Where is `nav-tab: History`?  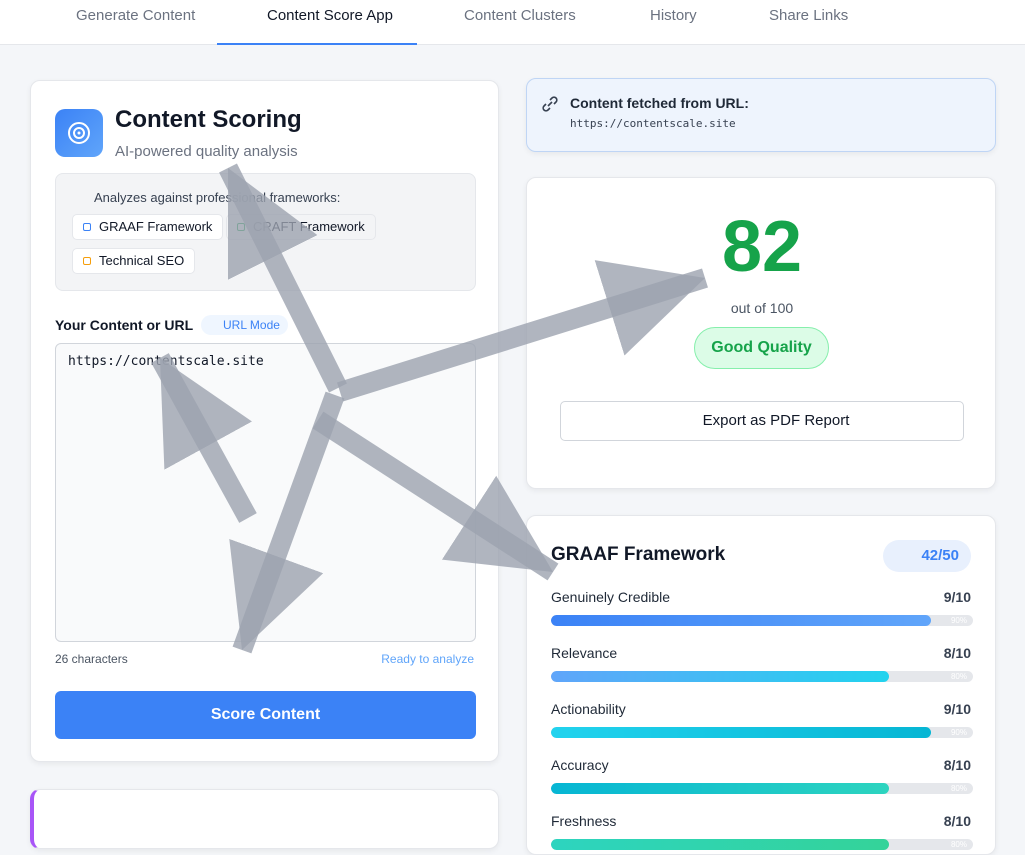 nav-tab: History is located at coordinates (673, 15).